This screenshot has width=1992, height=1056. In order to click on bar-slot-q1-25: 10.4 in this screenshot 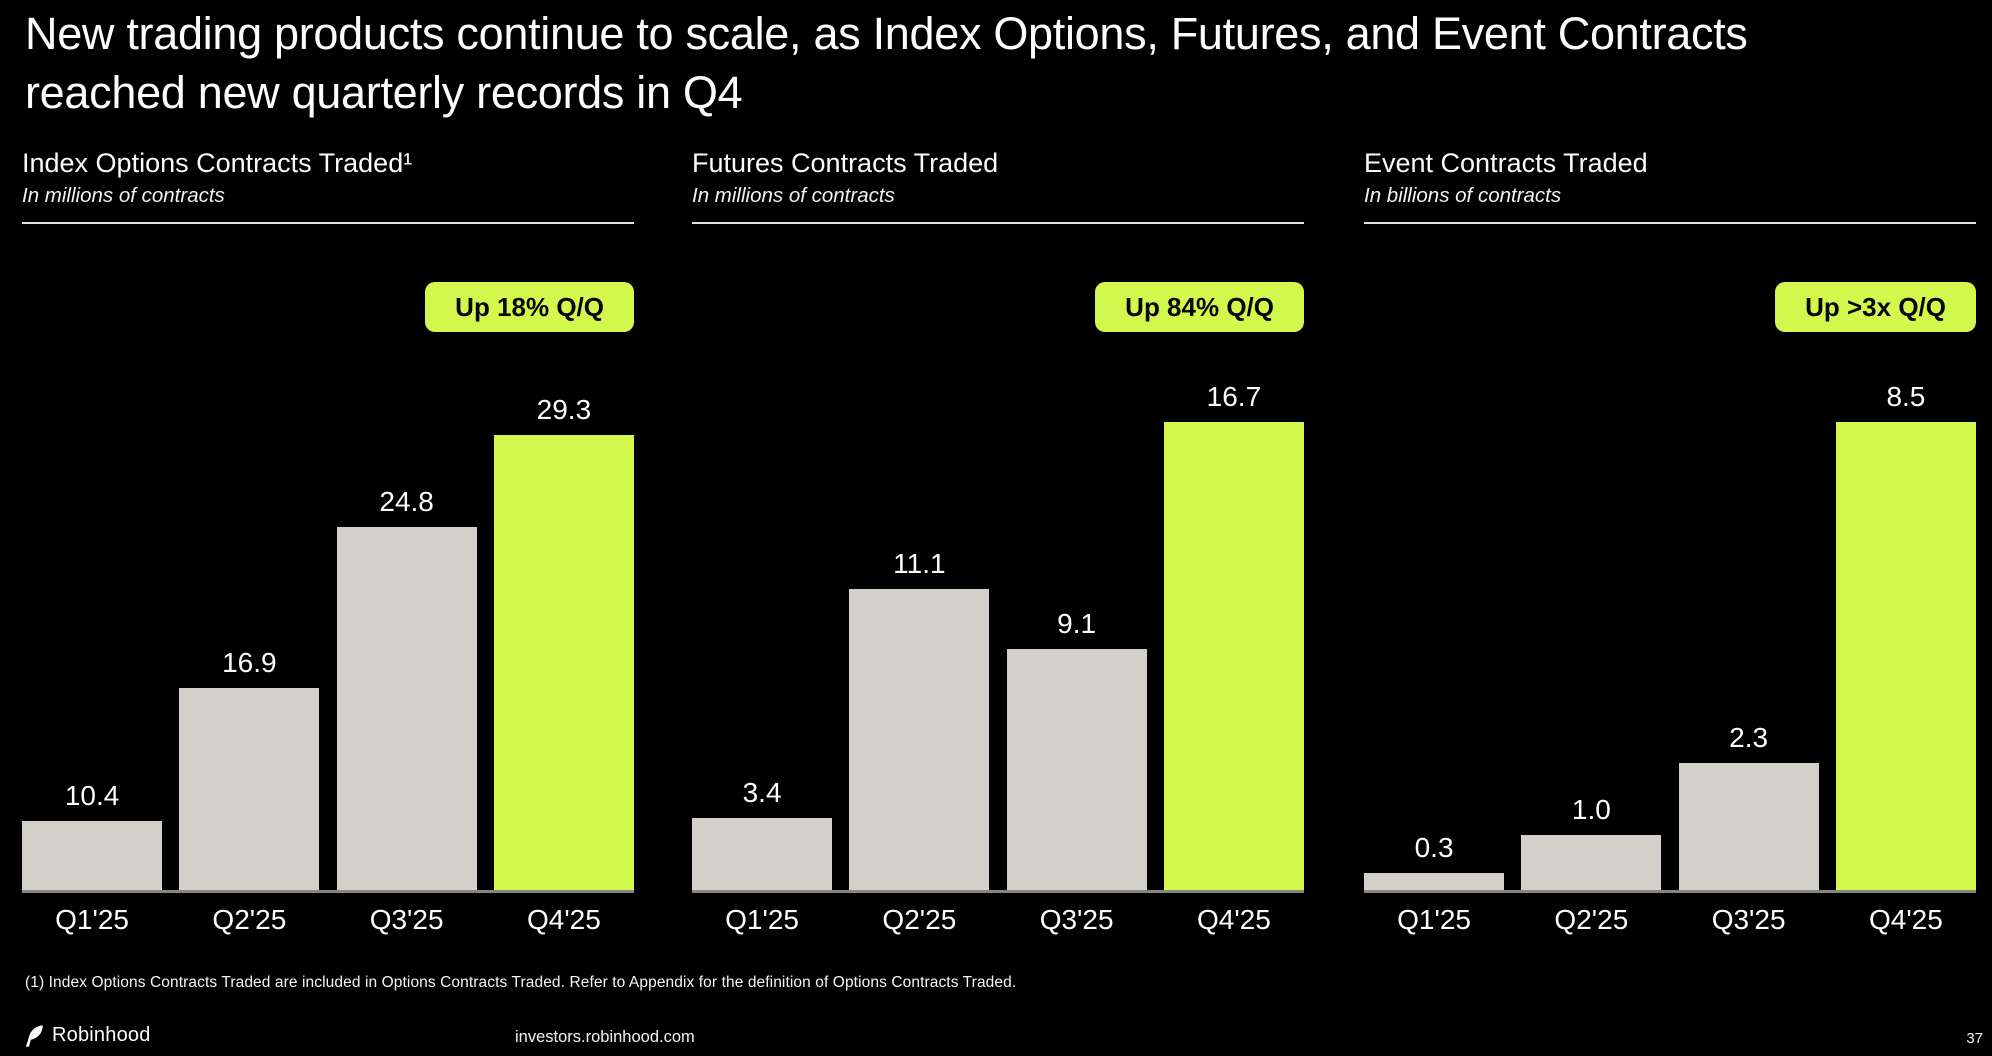, I will do `click(92, 835)`.